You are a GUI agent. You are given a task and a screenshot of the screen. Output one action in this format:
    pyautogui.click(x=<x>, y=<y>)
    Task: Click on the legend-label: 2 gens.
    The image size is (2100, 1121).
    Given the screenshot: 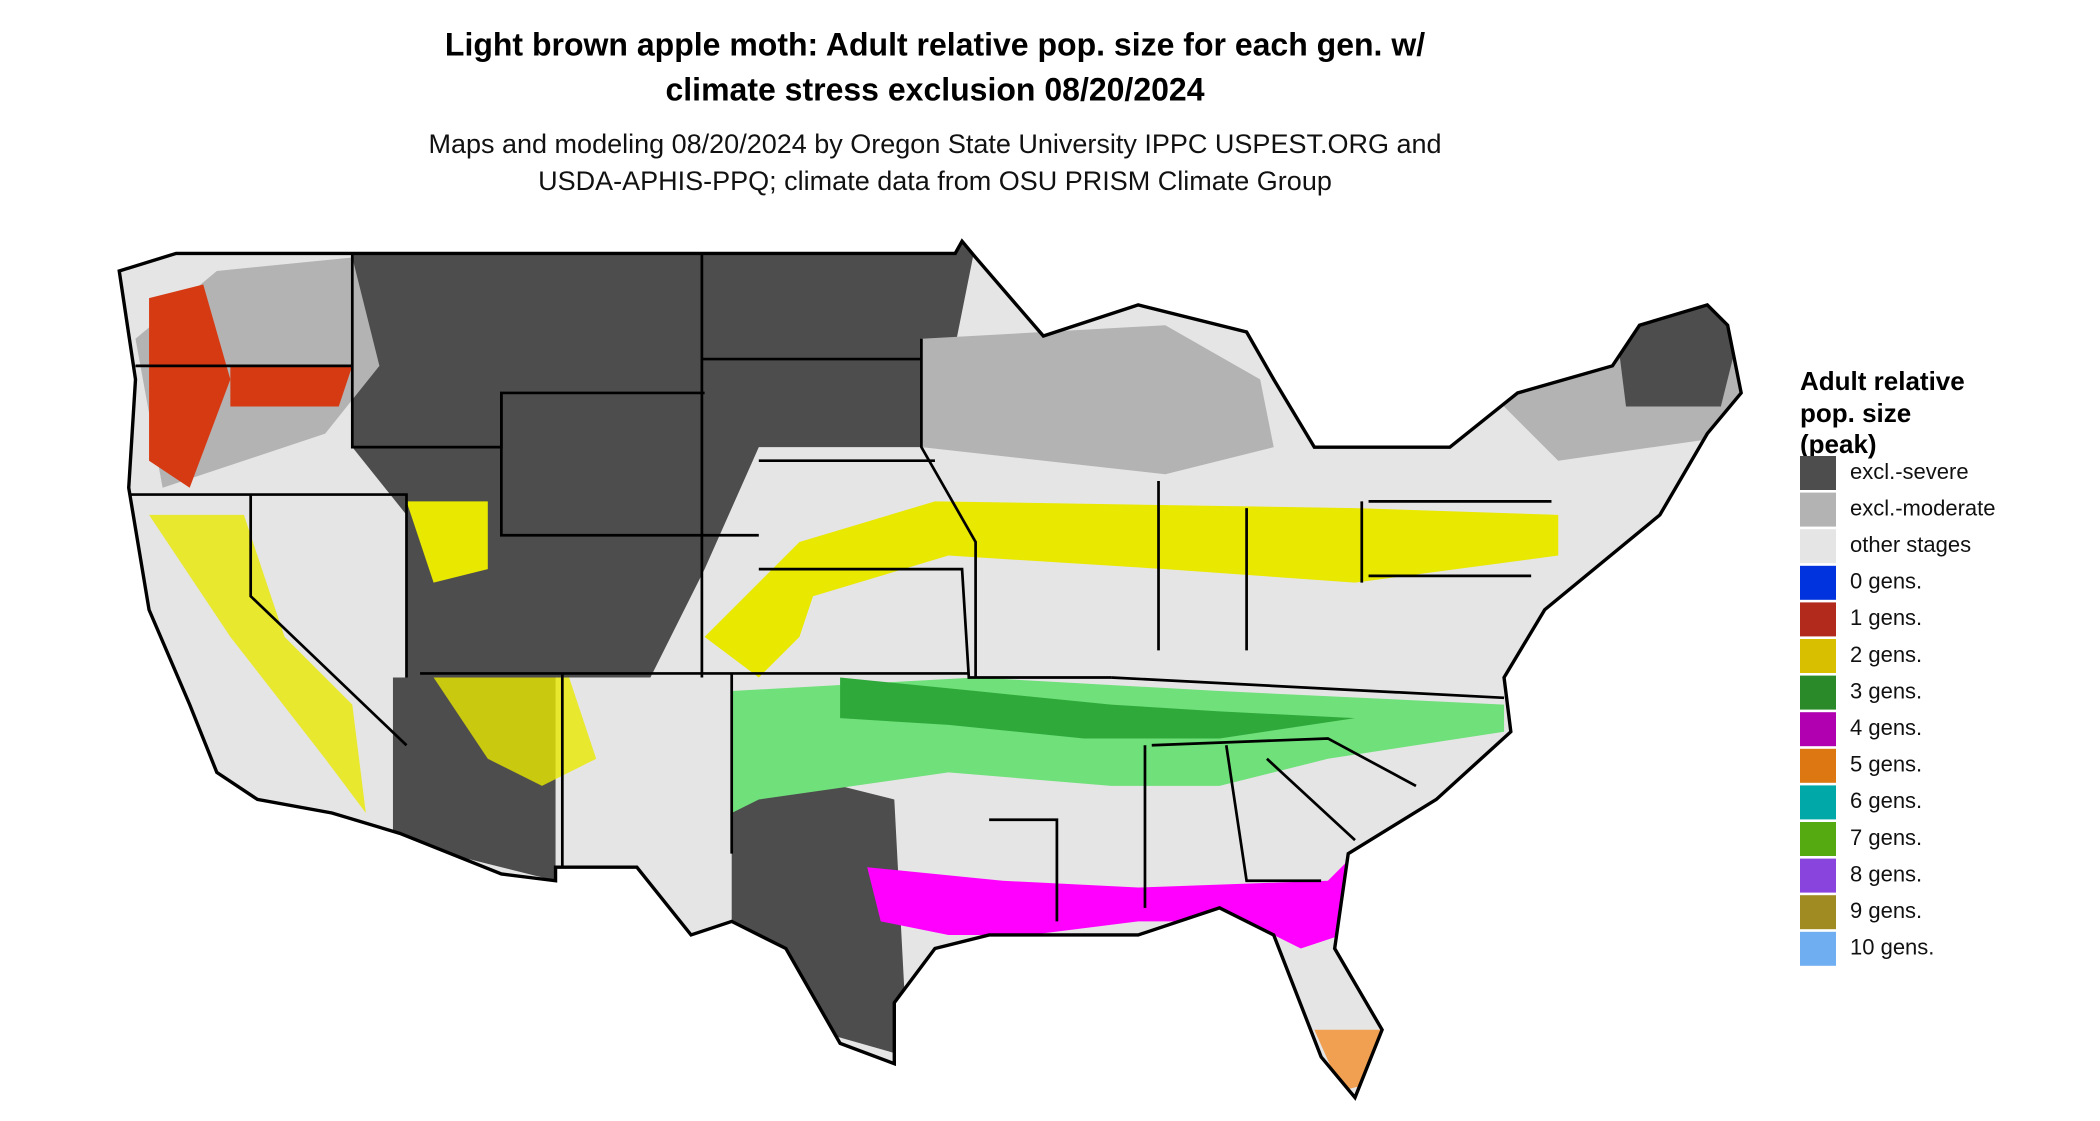 What is the action you would take?
    pyautogui.click(x=1886, y=654)
    